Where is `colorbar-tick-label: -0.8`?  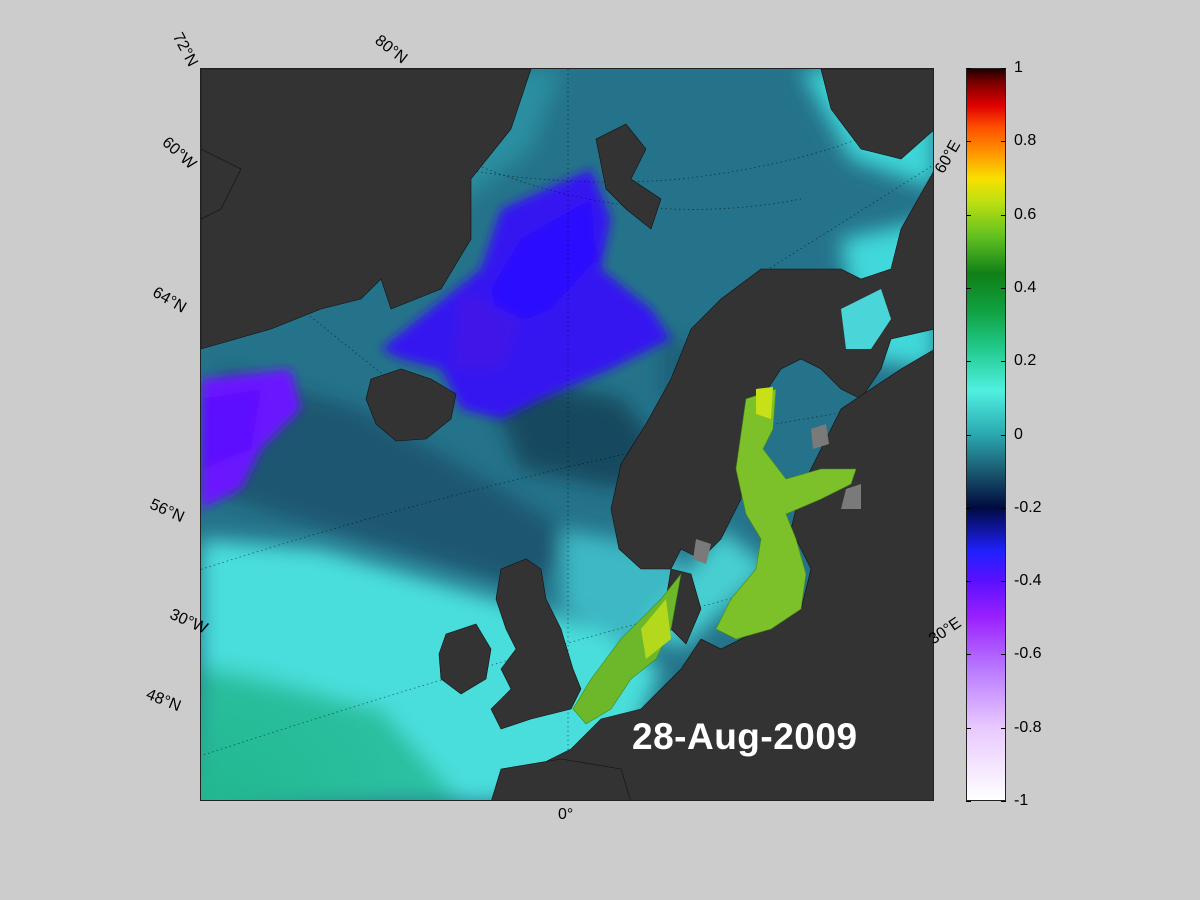
colorbar-tick-label: -0.8 is located at coordinates (1028, 727).